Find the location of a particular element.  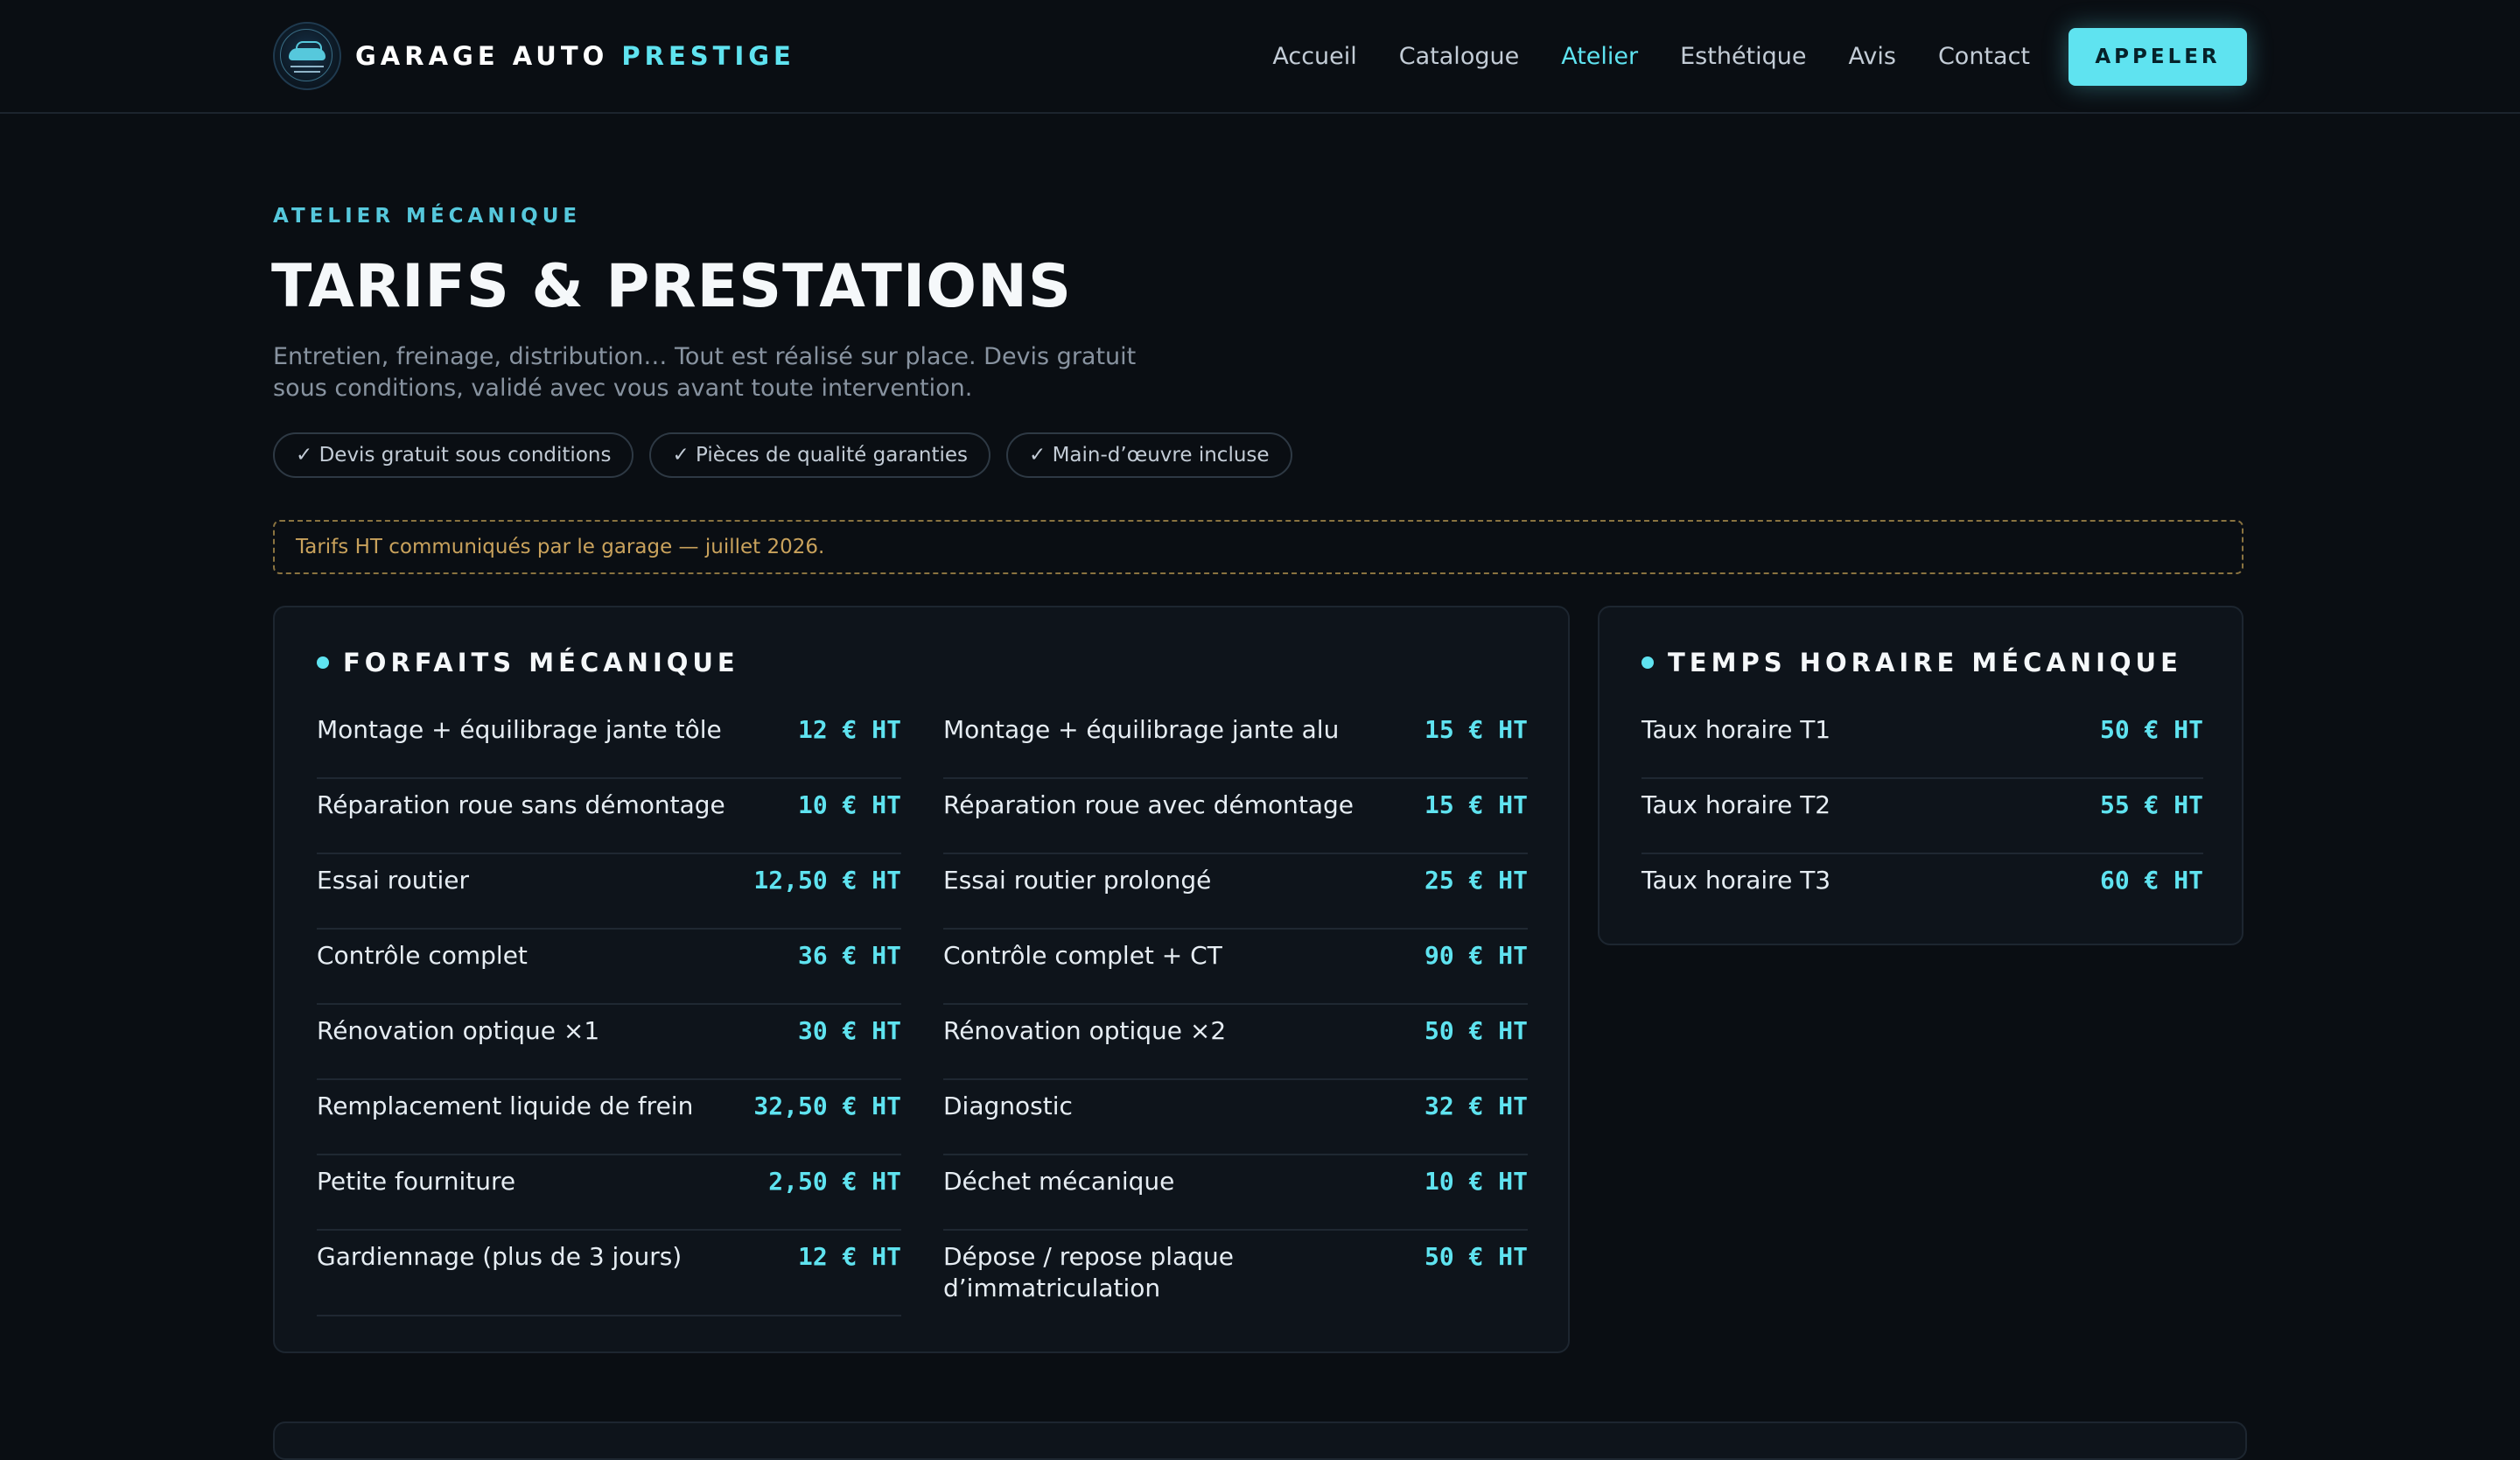

nav-esthetique: Esthétique is located at coordinates (1743, 56).